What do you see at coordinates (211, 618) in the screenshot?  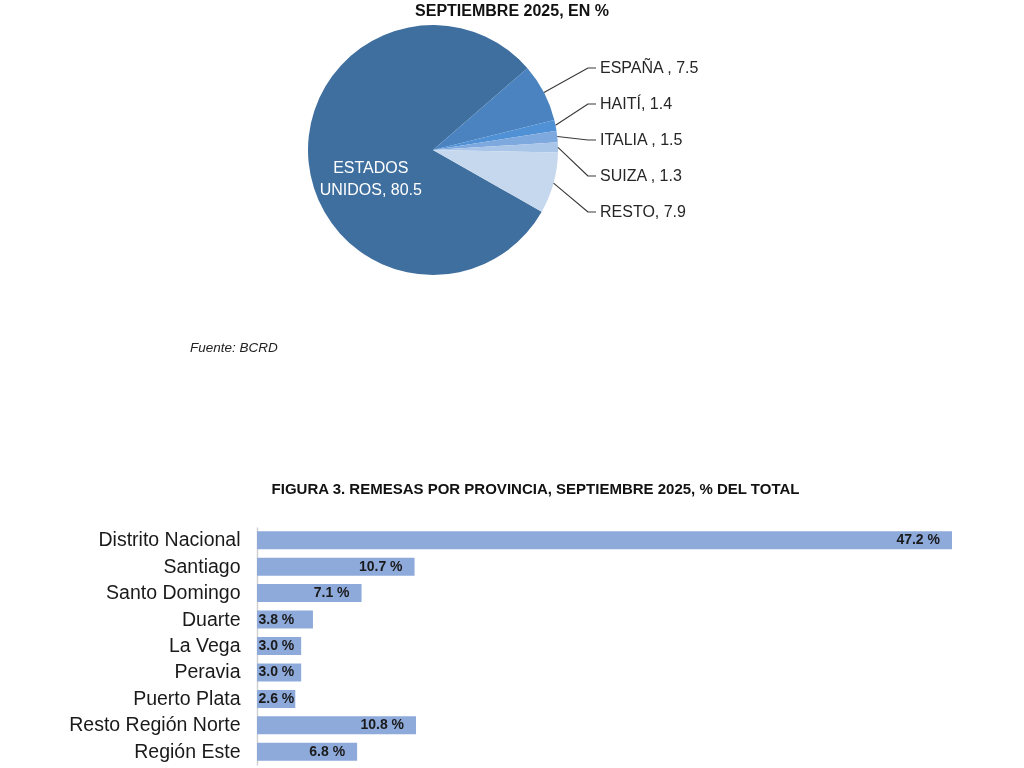 I see `y-tick-label: Duarte` at bounding box center [211, 618].